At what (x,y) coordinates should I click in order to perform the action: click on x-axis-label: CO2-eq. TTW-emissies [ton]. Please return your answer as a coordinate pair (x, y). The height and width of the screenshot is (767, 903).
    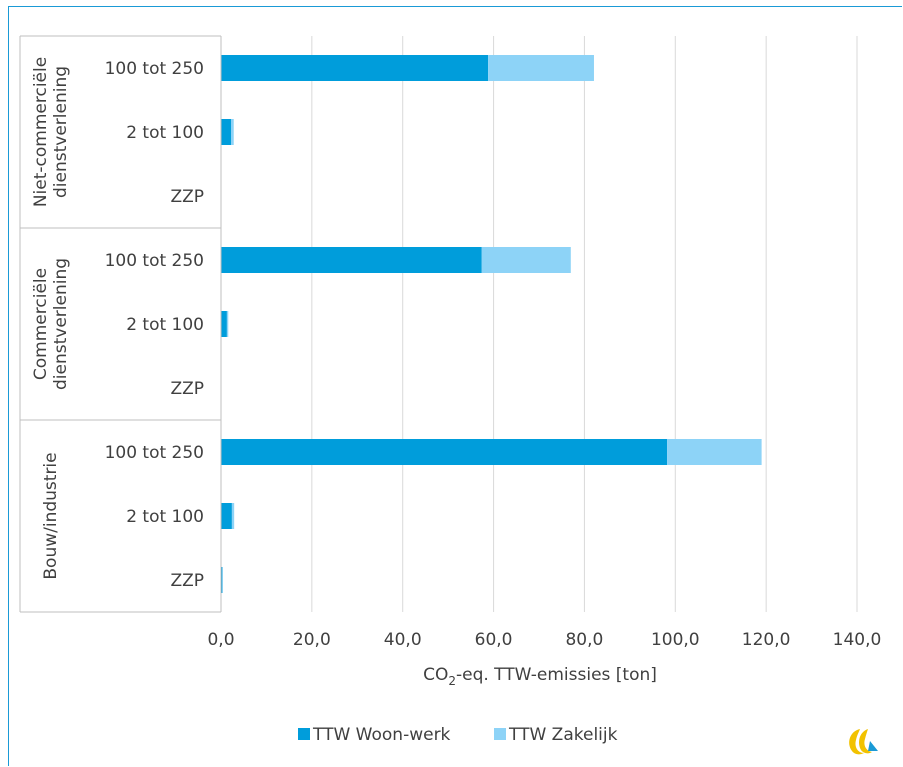
    Looking at the image, I should click on (540, 676).